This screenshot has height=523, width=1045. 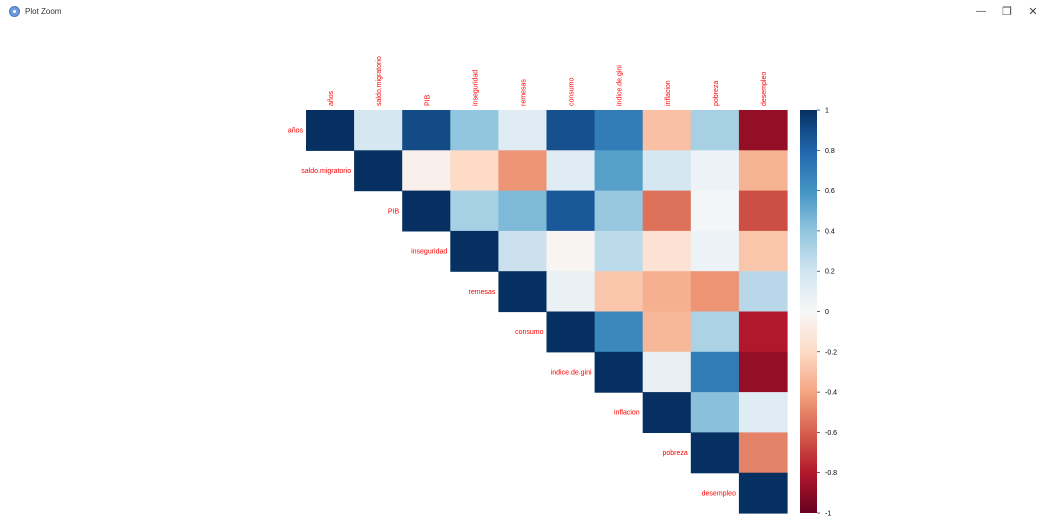 What do you see at coordinates (619, 372) in the screenshot?
I see `corr-cell-indice.de.gini-indice.de.gini` at bounding box center [619, 372].